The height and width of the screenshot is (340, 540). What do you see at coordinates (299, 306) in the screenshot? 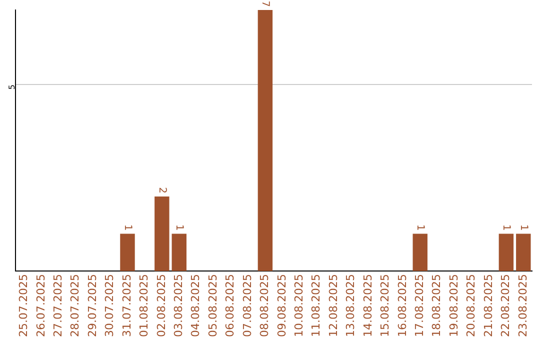
I see `x-tick-label: 10.08.2025` at bounding box center [299, 306].